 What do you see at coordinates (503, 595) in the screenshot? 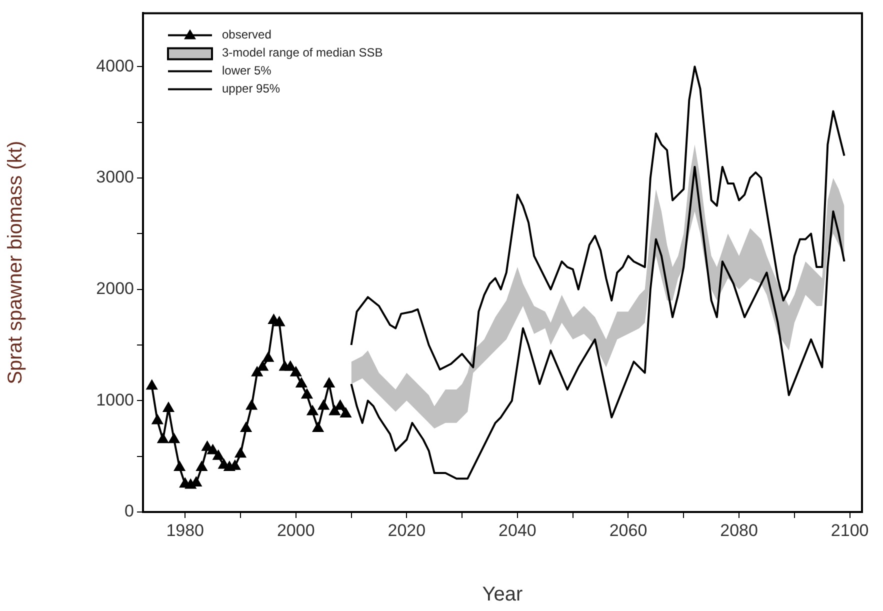
I see `x-axis-title: Year` at bounding box center [503, 595].